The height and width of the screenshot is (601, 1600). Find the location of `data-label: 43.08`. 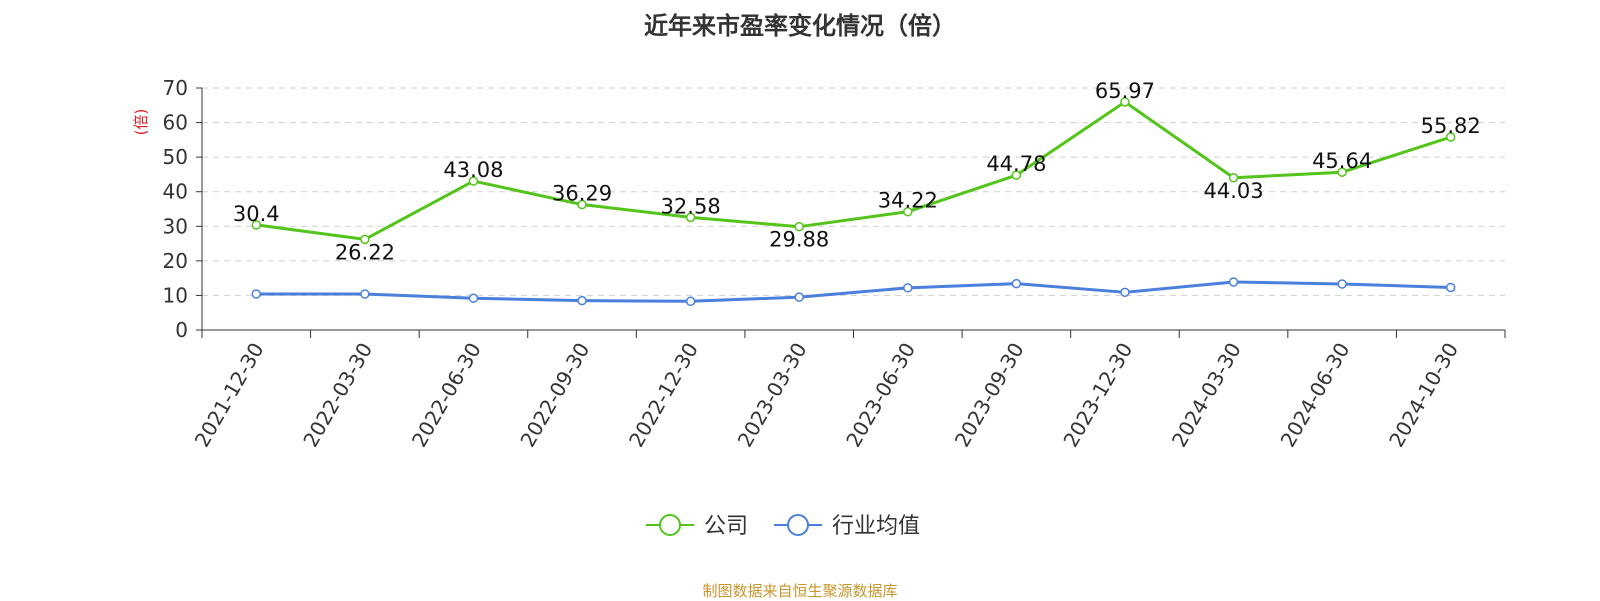

data-label: 43.08 is located at coordinates (473, 170).